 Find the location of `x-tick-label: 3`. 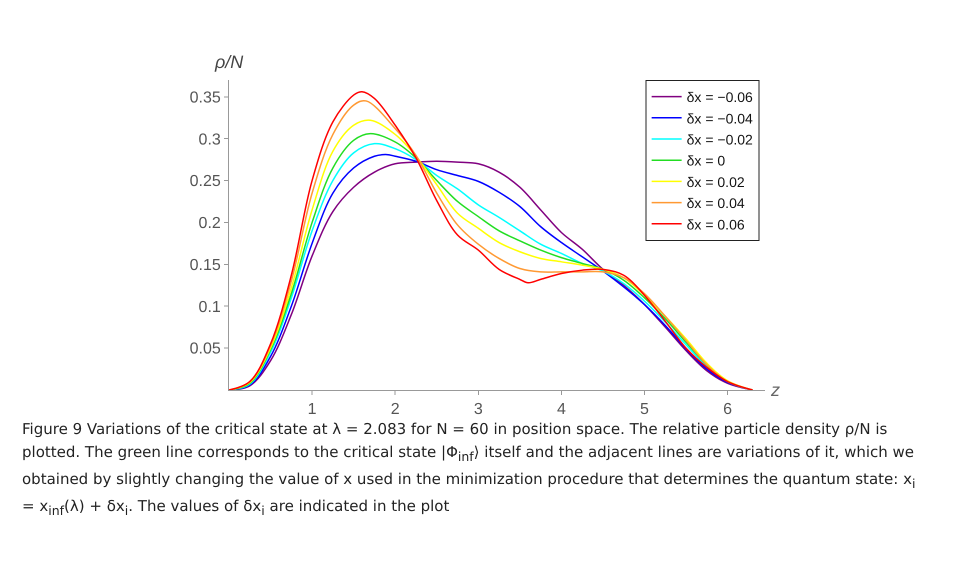

x-tick-label: 3 is located at coordinates (478, 409).